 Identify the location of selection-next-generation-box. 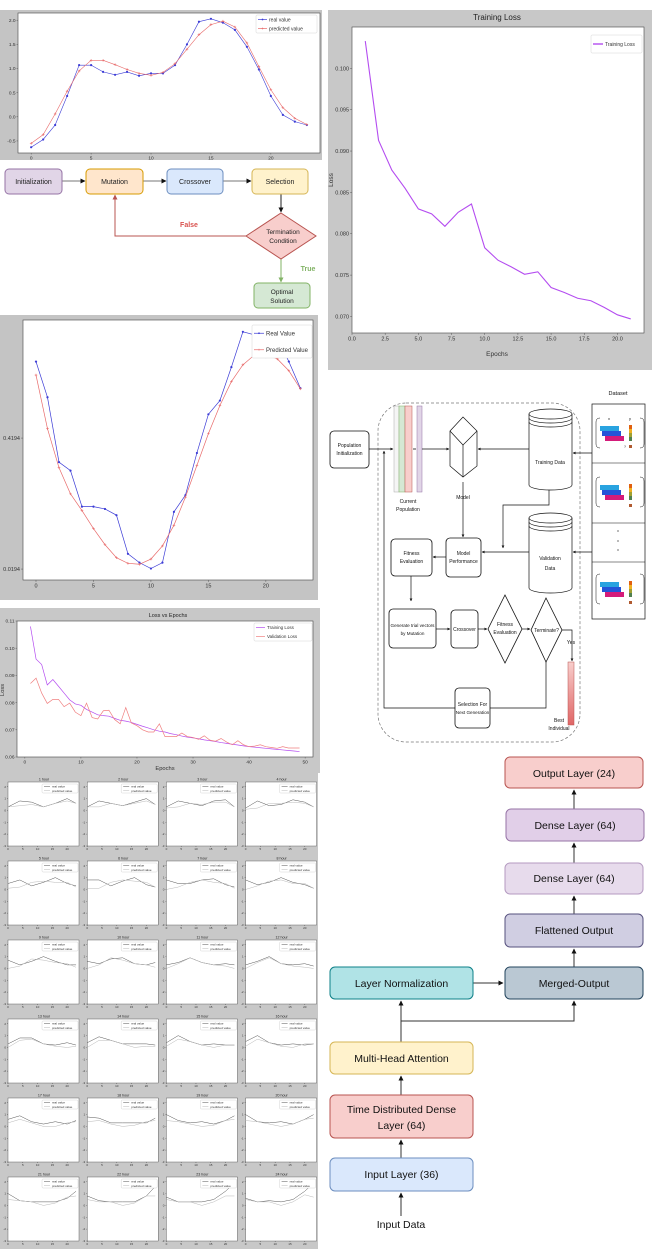
(472, 708).